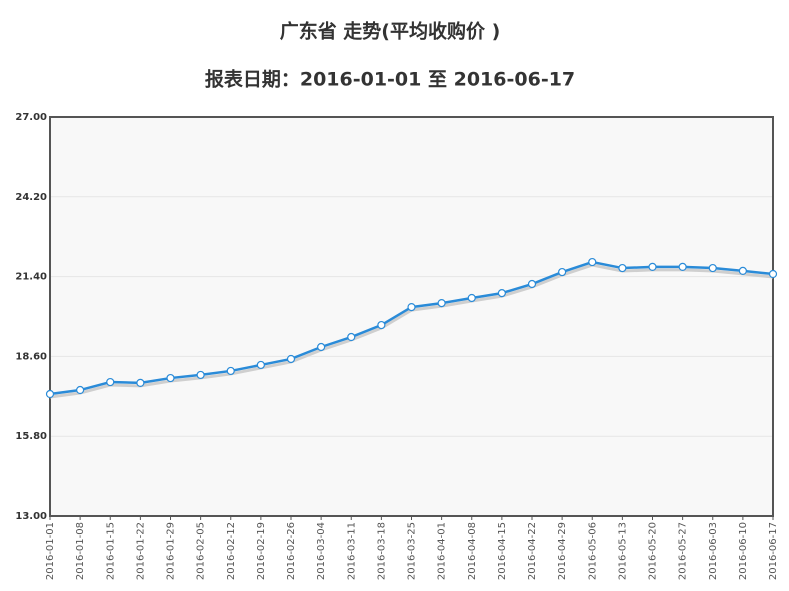 Image resolution: width=789 pixels, height=591 pixels. What do you see at coordinates (622, 551) in the screenshot?
I see `x-tick-label: 2016-05-13` at bounding box center [622, 551].